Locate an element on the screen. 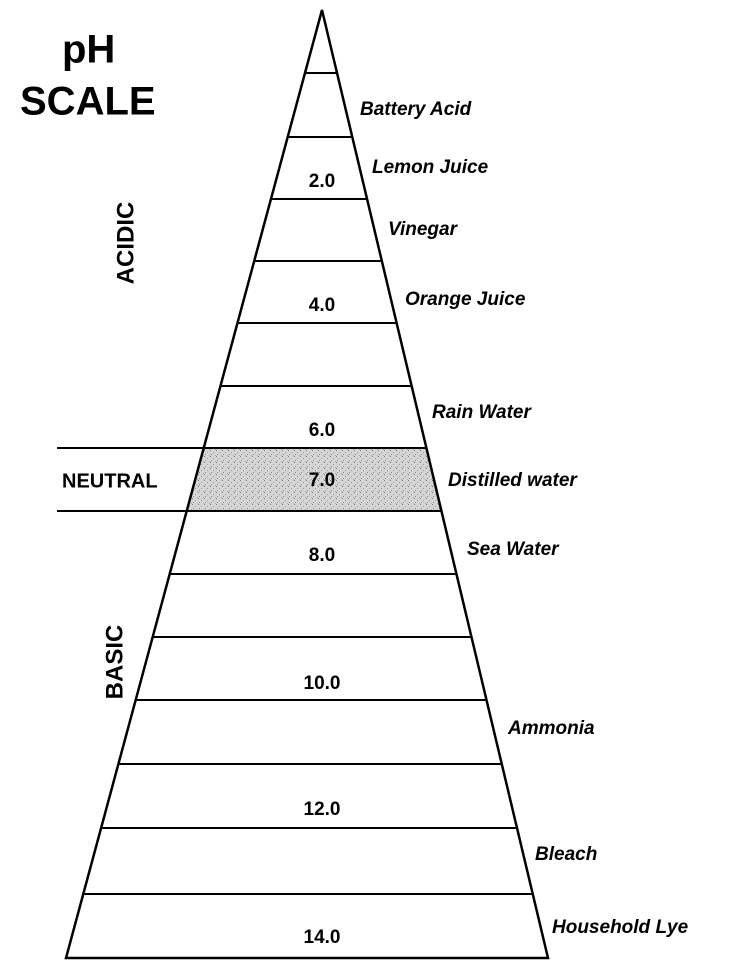  substance-label: Battery Acid is located at coordinates (416, 109).